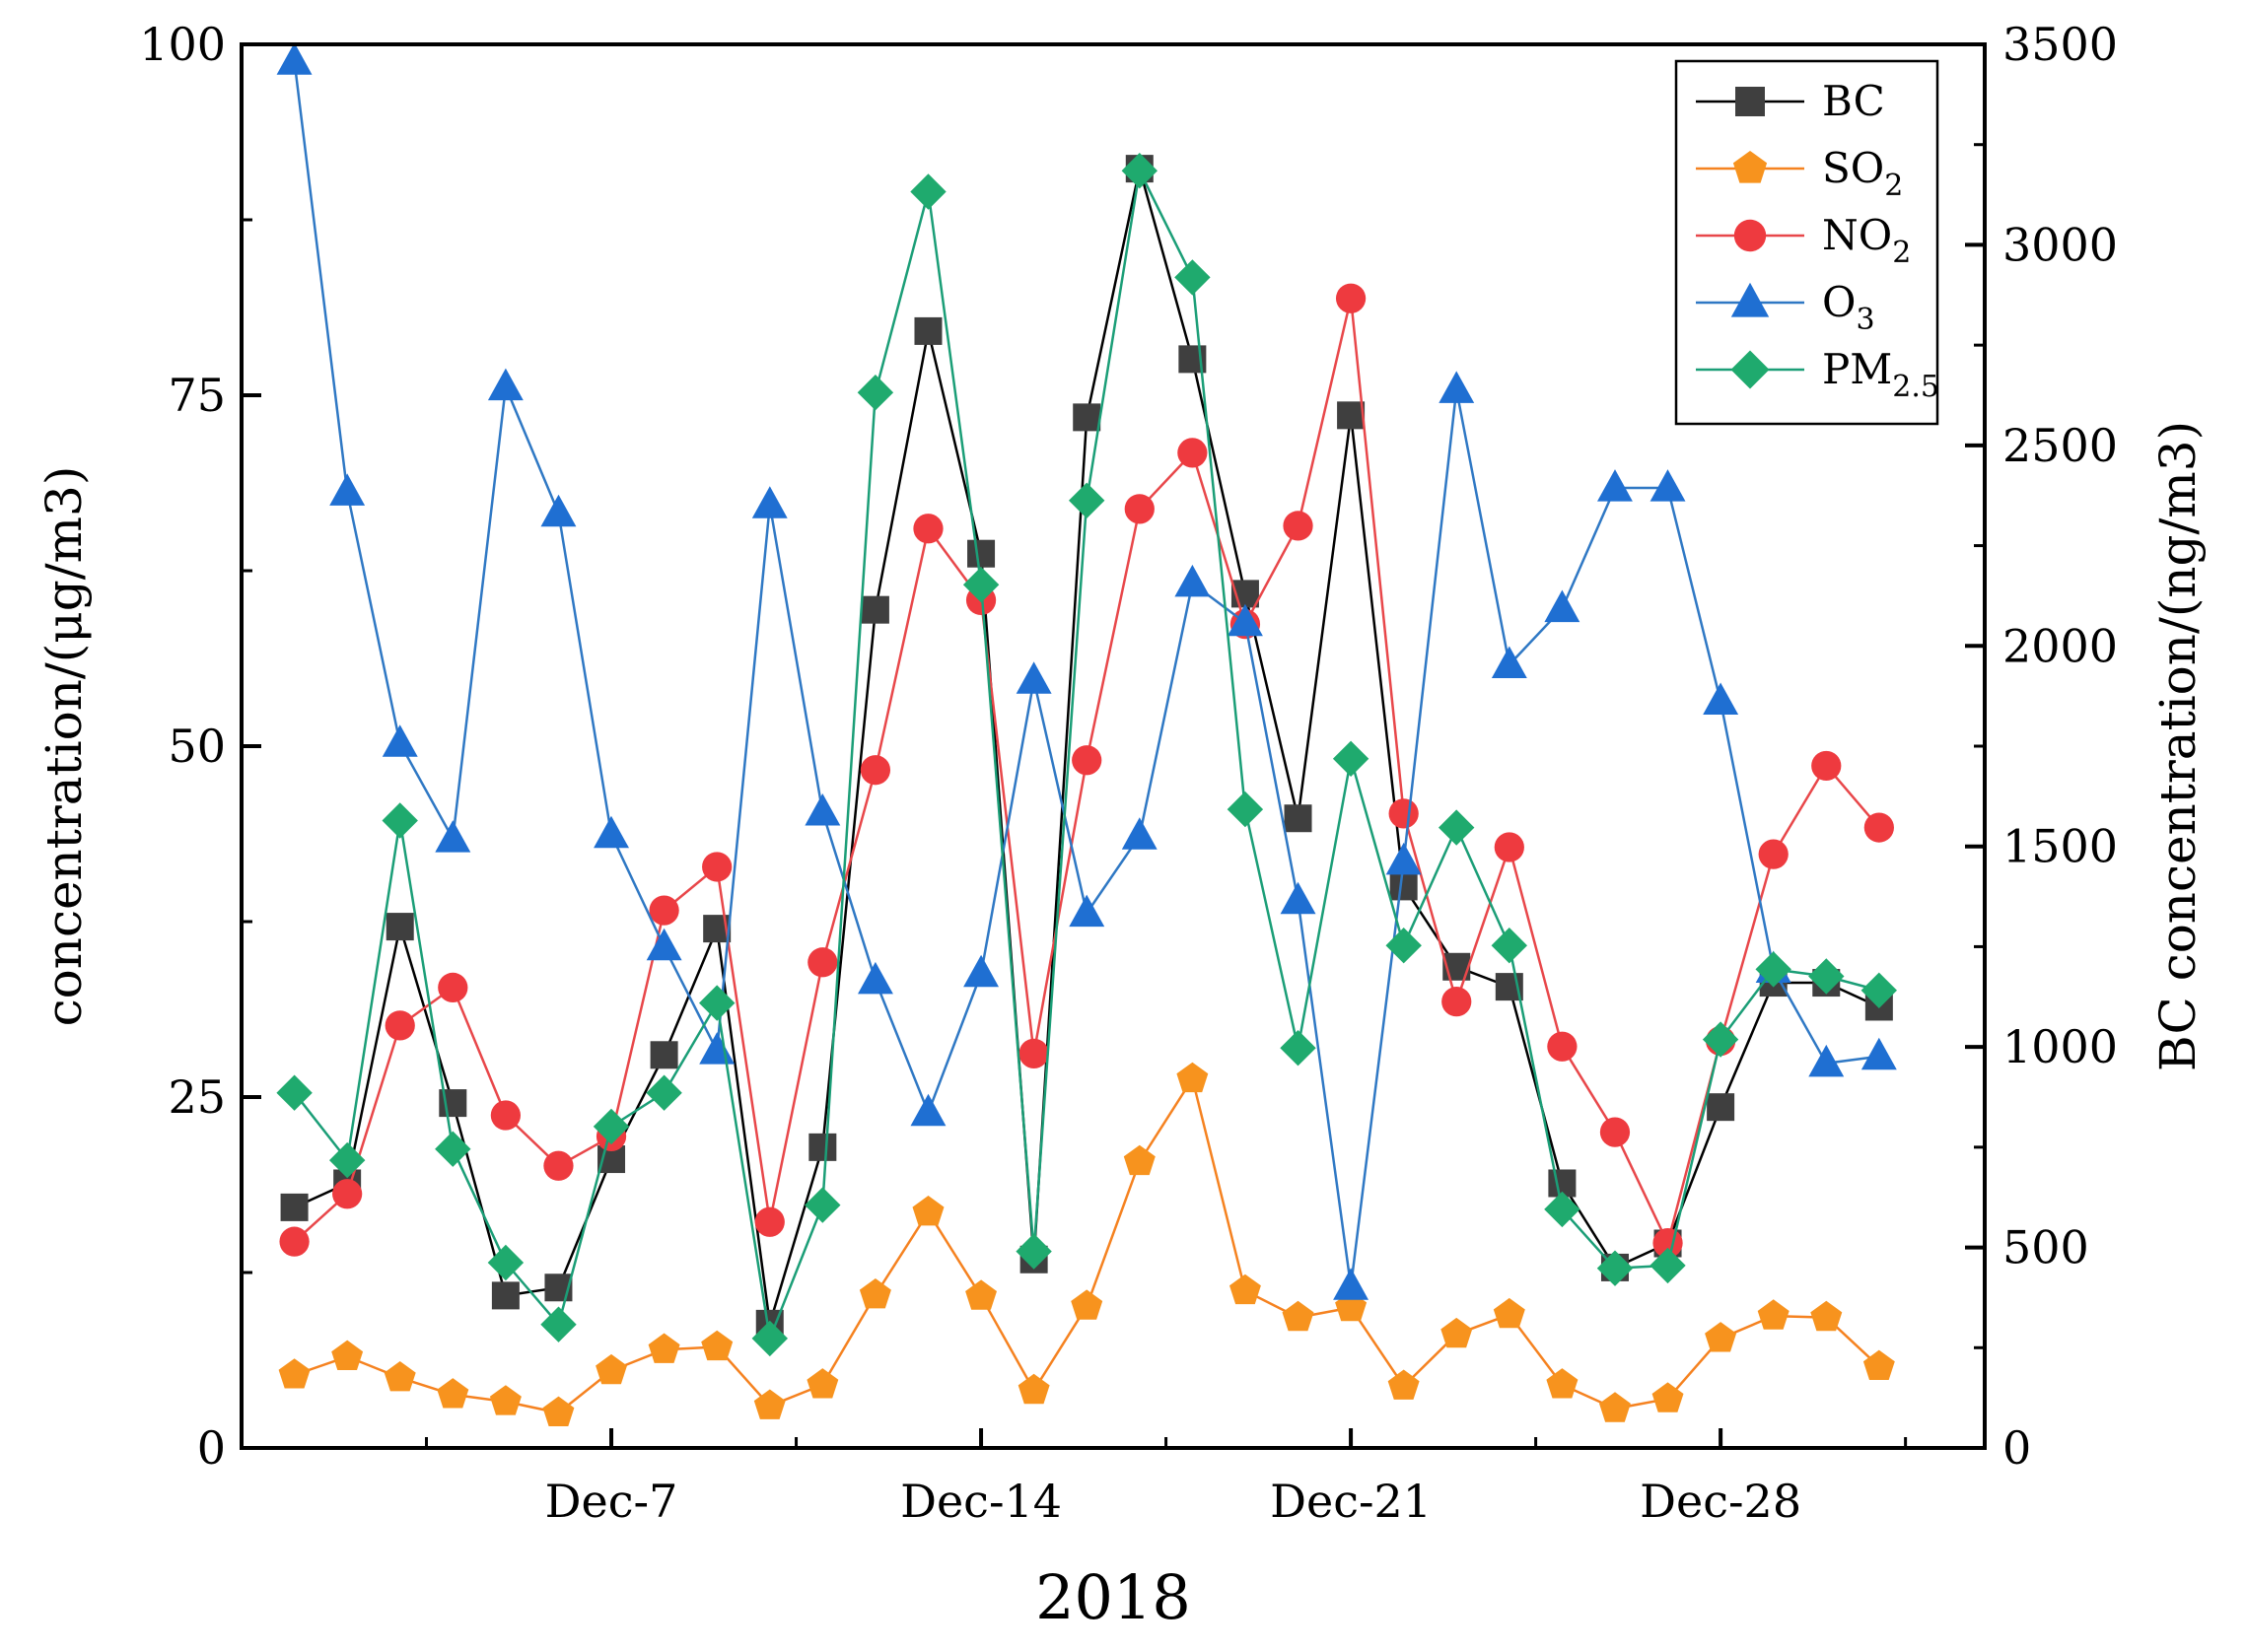 The height and width of the screenshot is (1652, 2246). I want to click on legend: BC SO2 NO2 O3 PM2.5, so click(1806, 242).